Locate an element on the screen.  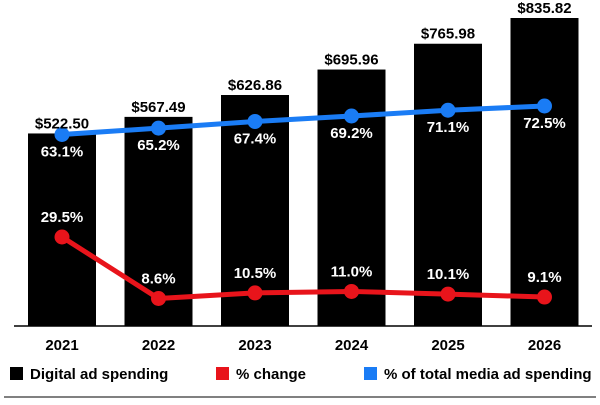
share-label-2021: 63.1% is located at coordinates (62, 152).